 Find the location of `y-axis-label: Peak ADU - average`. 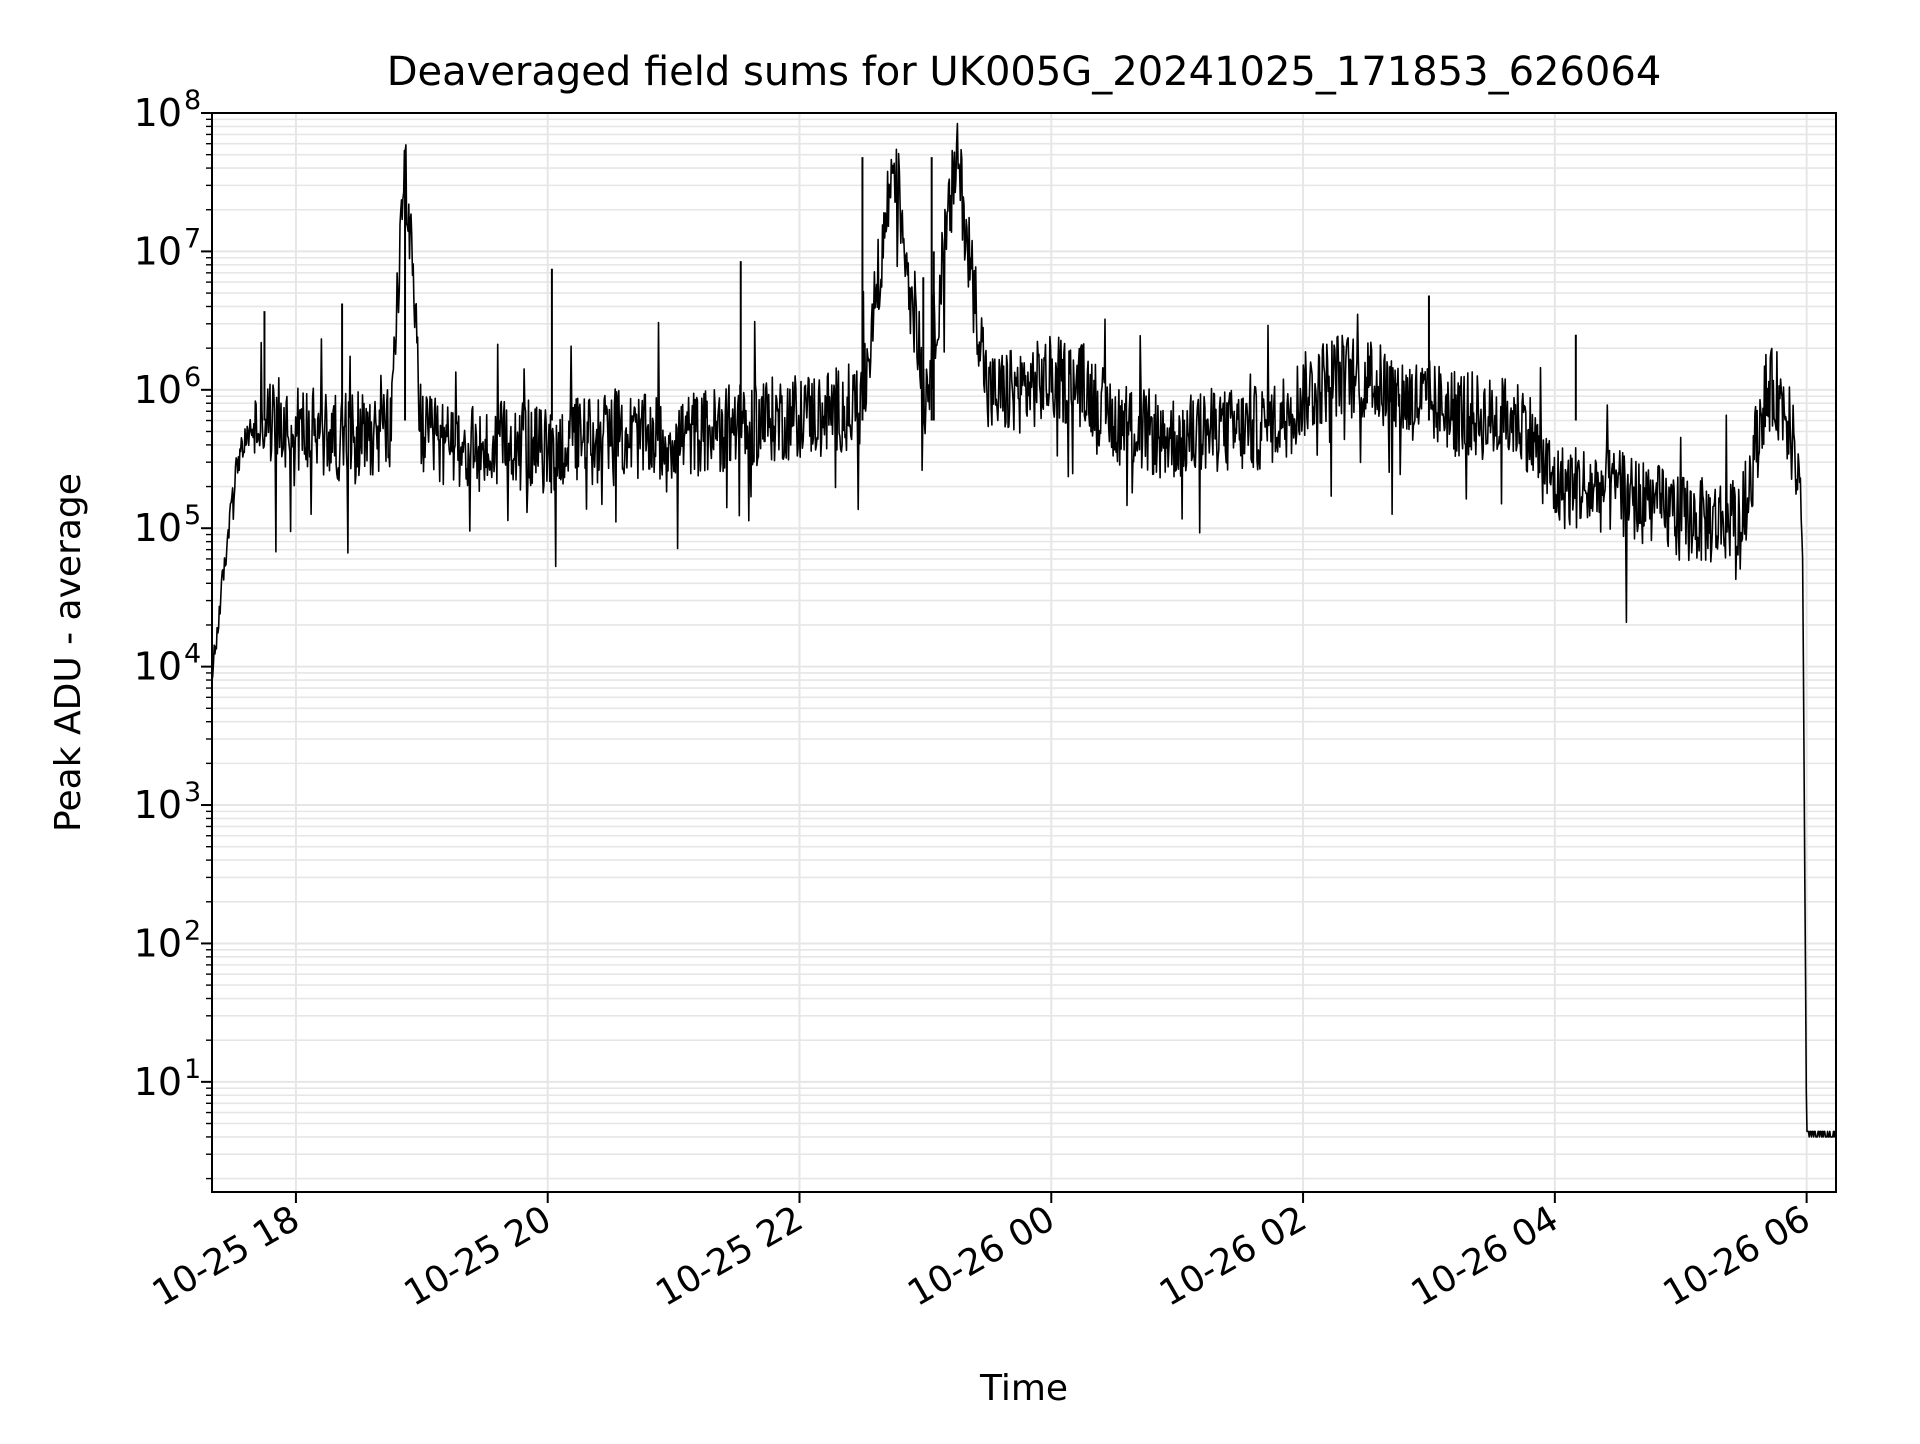

y-axis-label: Peak ADU - average is located at coordinates (68, 652).